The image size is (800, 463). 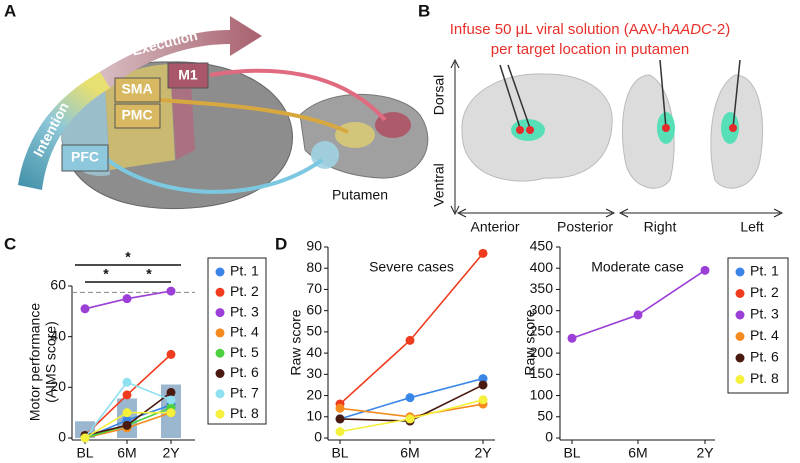 I want to click on vertical-axis-arrow, so click(x=455, y=137).